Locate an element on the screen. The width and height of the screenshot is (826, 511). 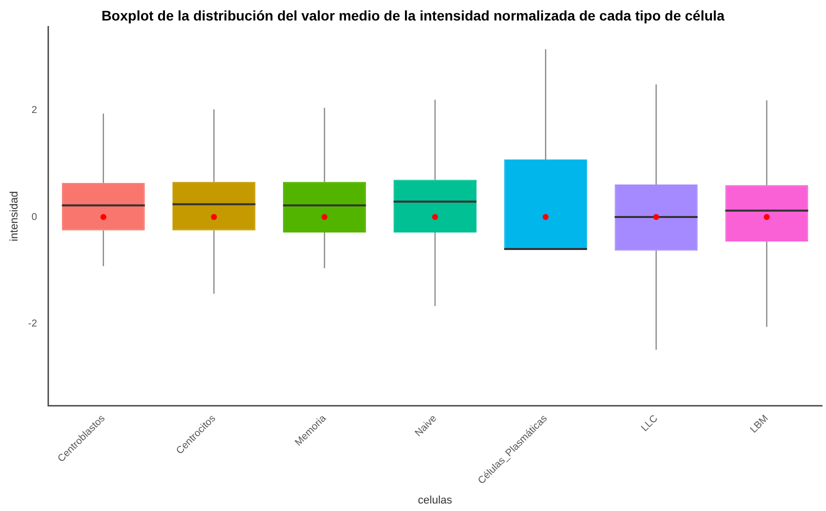
y-axis-title: intensidad is located at coordinates (14, 216).